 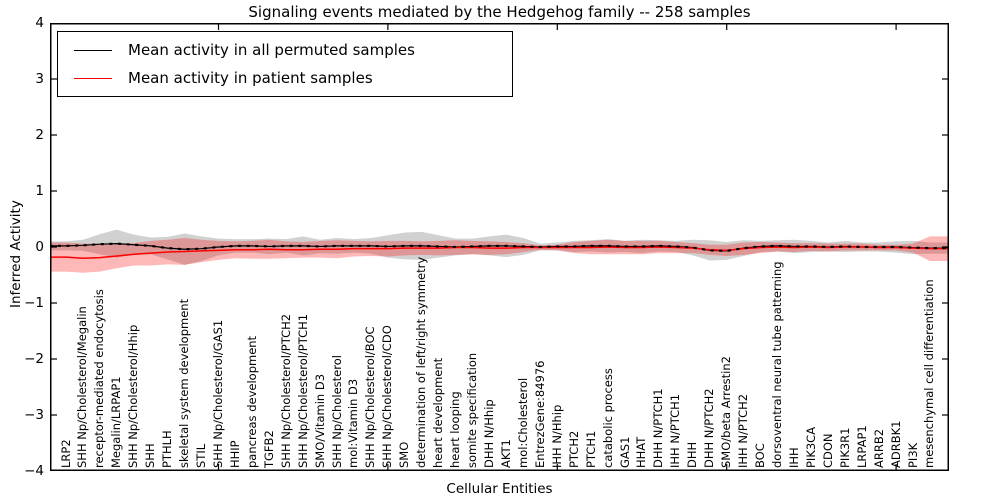 What do you see at coordinates (39, 247) in the screenshot?
I see `y-tick-label: 0` at bounding box center [39, 247].